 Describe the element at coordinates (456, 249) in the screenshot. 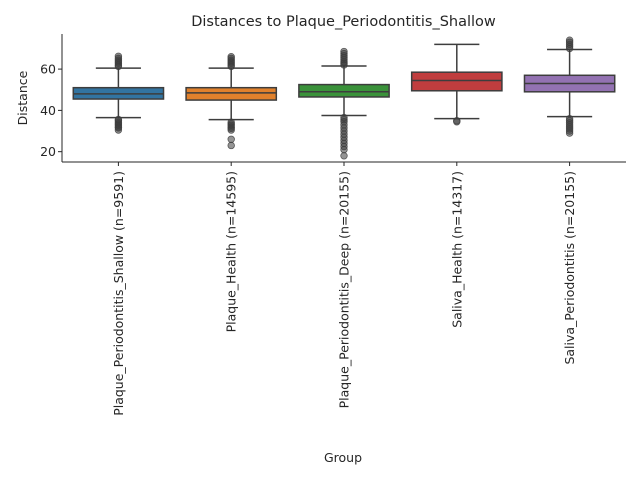

I see `x-tick-label: Saliva_Health (n=14317)` at that location.